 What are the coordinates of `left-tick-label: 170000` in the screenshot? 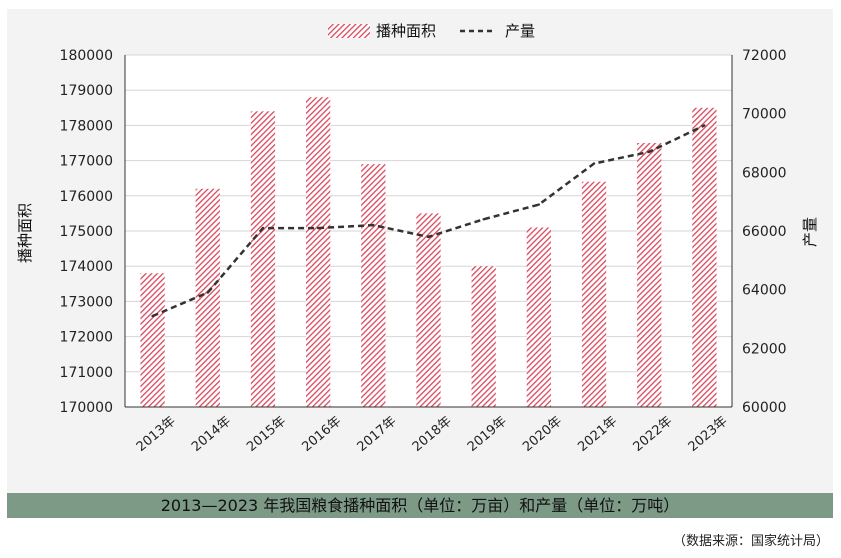 It's located at (86, 408).